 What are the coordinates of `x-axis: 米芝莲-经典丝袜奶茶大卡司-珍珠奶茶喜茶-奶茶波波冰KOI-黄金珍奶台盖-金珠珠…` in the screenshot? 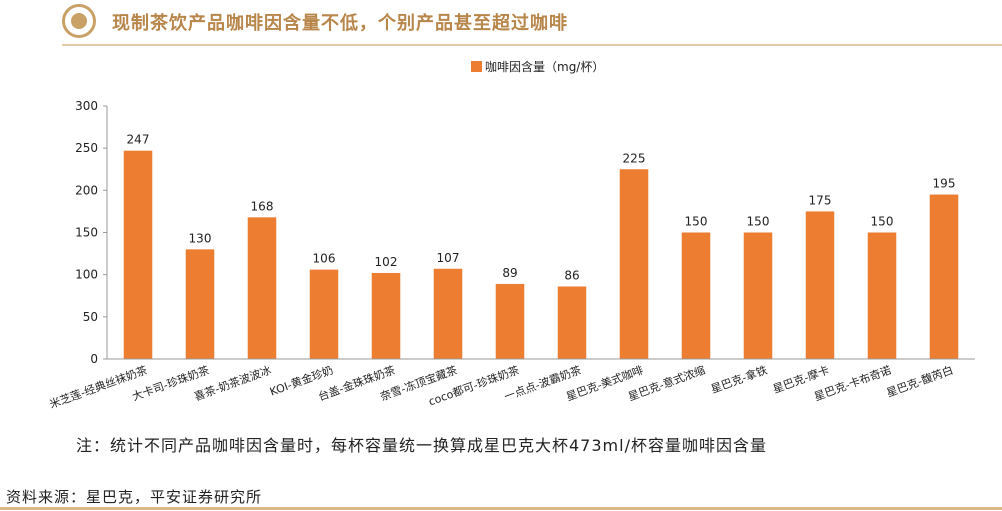 It's located at (511, 384).